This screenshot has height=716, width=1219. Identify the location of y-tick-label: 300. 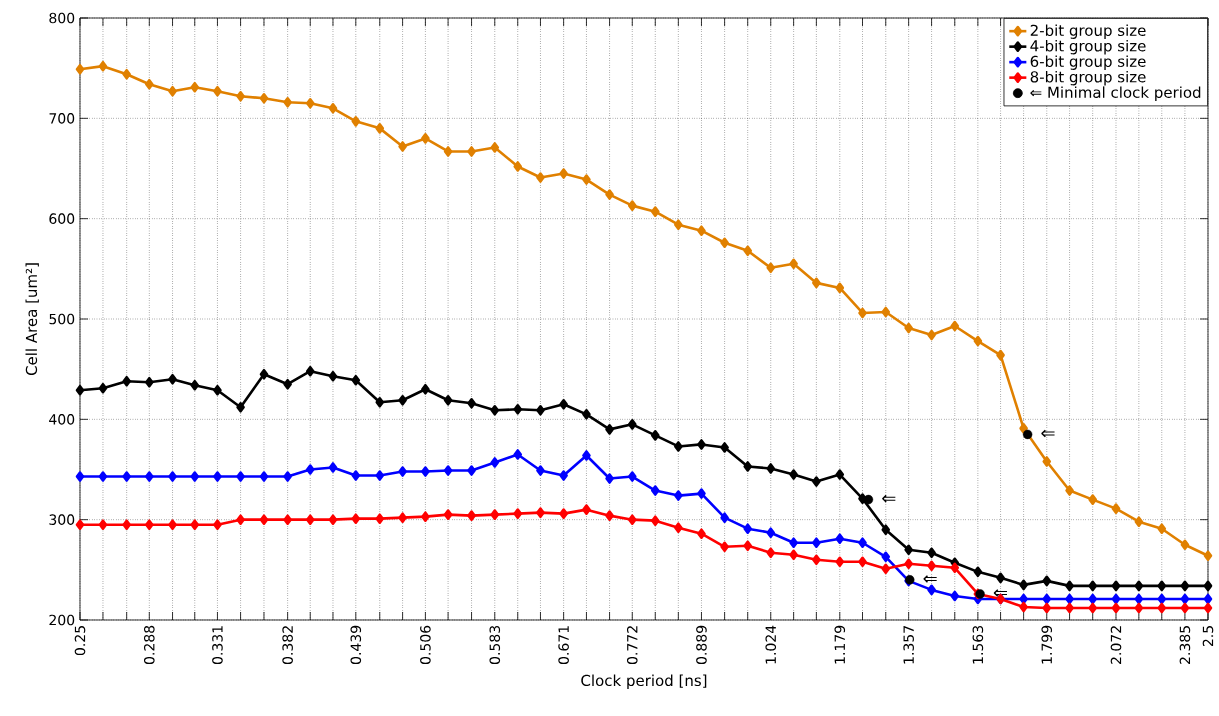
(62, 519).